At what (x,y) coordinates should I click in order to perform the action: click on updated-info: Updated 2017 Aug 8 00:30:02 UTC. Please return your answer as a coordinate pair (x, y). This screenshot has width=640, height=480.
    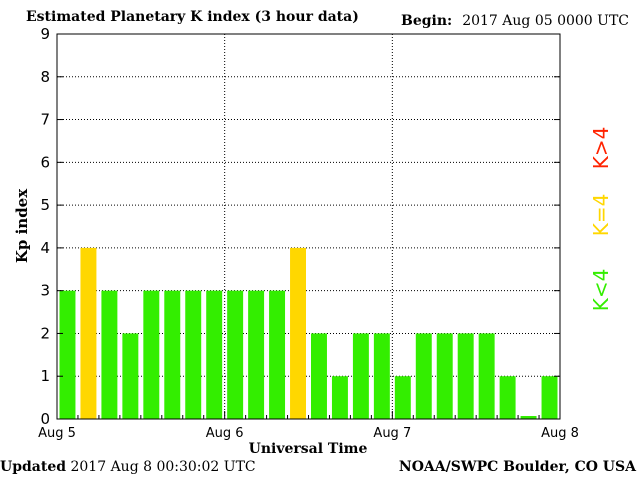
    Looking at the image, I should click on (128, 467).